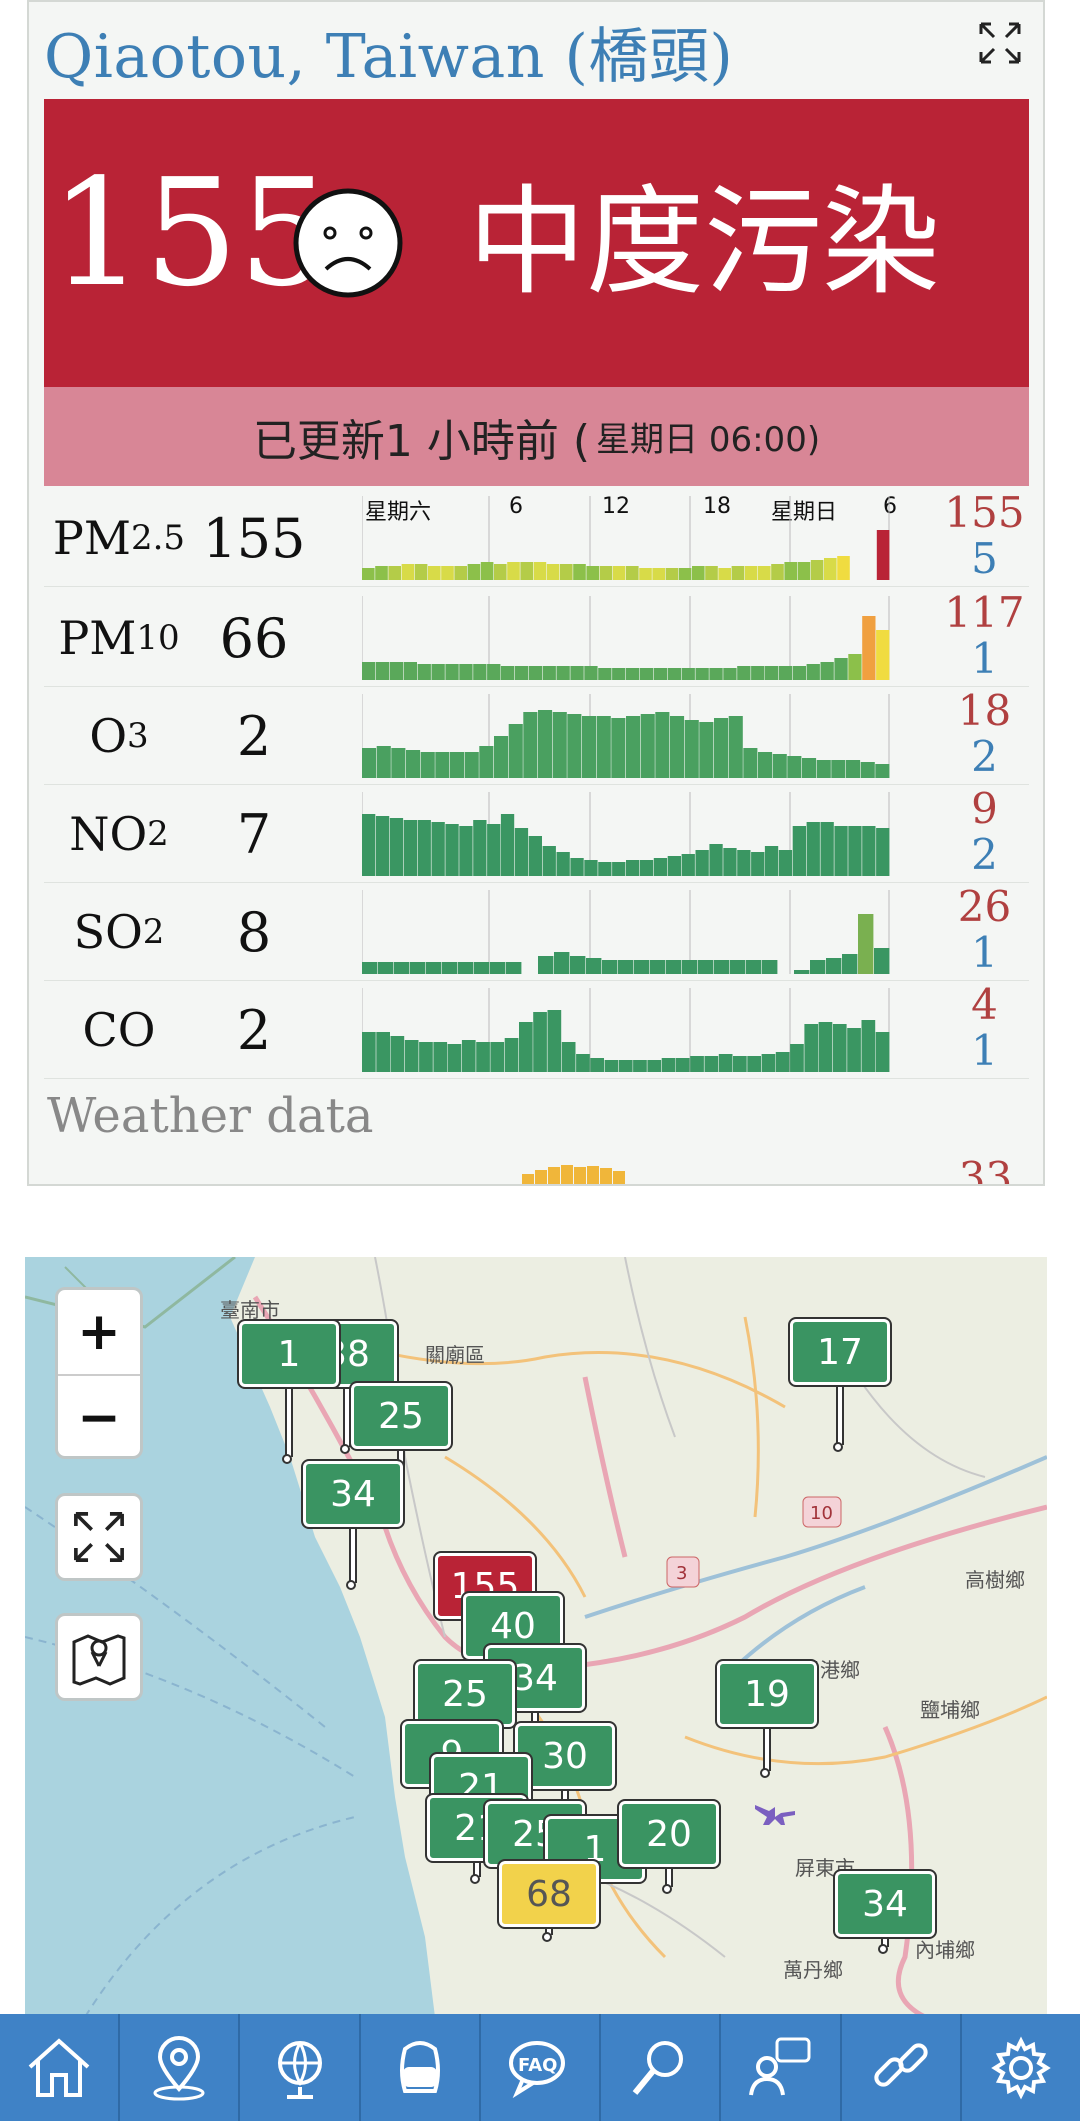 This screenshot has width=1080, height=2121. What do you see at coordinates (708, 440) in the screenshot?
I see `updated-day: 星期日 06:00)` at bounding box center [708, 440].